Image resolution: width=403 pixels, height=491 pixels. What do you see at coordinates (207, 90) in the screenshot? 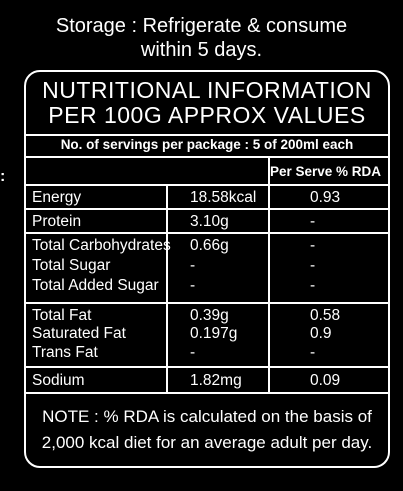
I see `title-line-1: NUTRITIONAL INFORMATION` at bounding box center [207, 90].